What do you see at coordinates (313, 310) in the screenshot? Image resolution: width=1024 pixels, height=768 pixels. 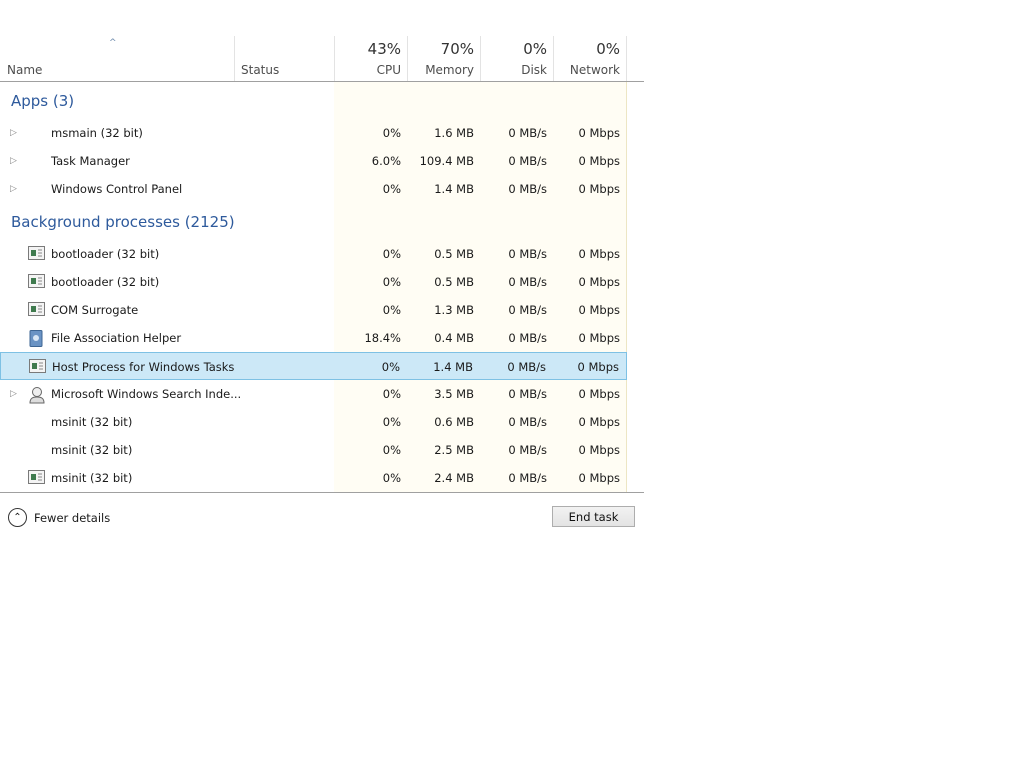 I see `process-row: COM Surrogate 0% 1.3 MB 0 MB/s 0 Mbps` at bounding box center [313, 310].